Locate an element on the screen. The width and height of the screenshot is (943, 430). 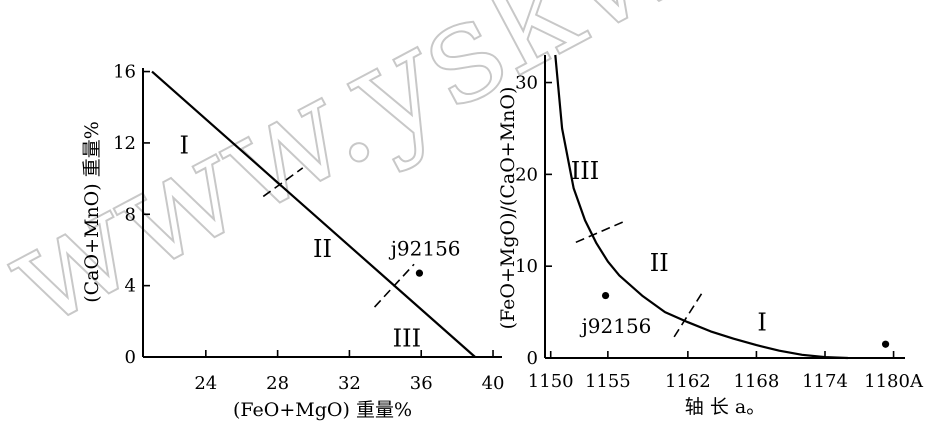
y-tick-label: 30 is located at coordinates (526, 83).